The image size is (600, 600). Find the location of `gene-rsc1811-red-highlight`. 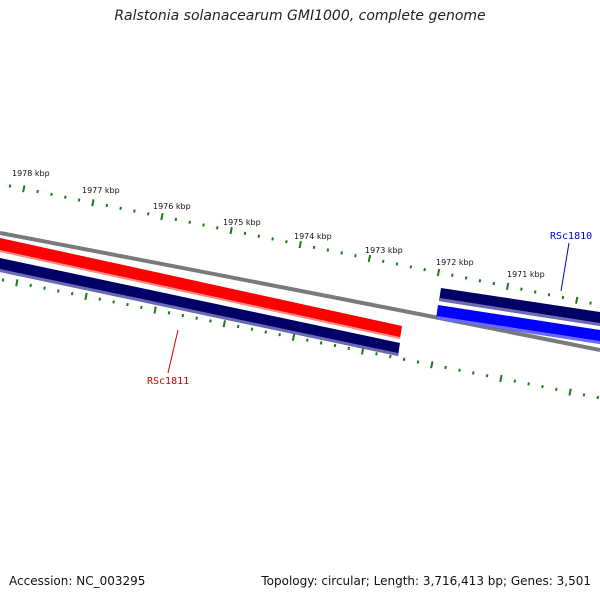

gene-rsc1811-red-highlight is located at coordinates (200, 294).